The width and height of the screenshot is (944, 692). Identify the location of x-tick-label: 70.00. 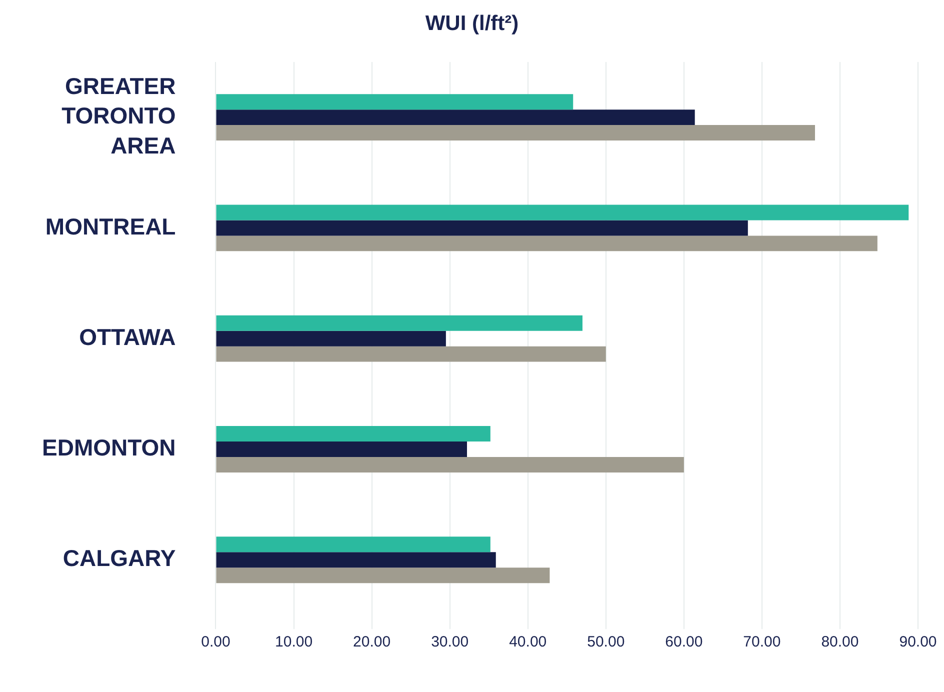
(762, 641).